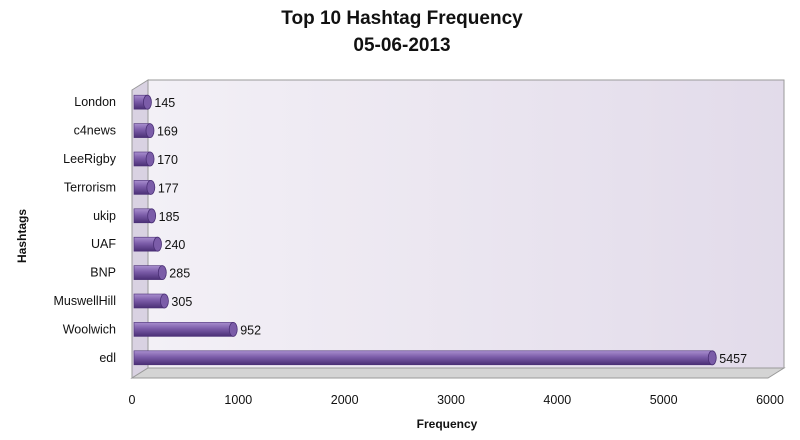  What do you see at coordinates (107, 358) in the screenshot?
I see `y-tick-label: edl` at bounding box center [107, 358].